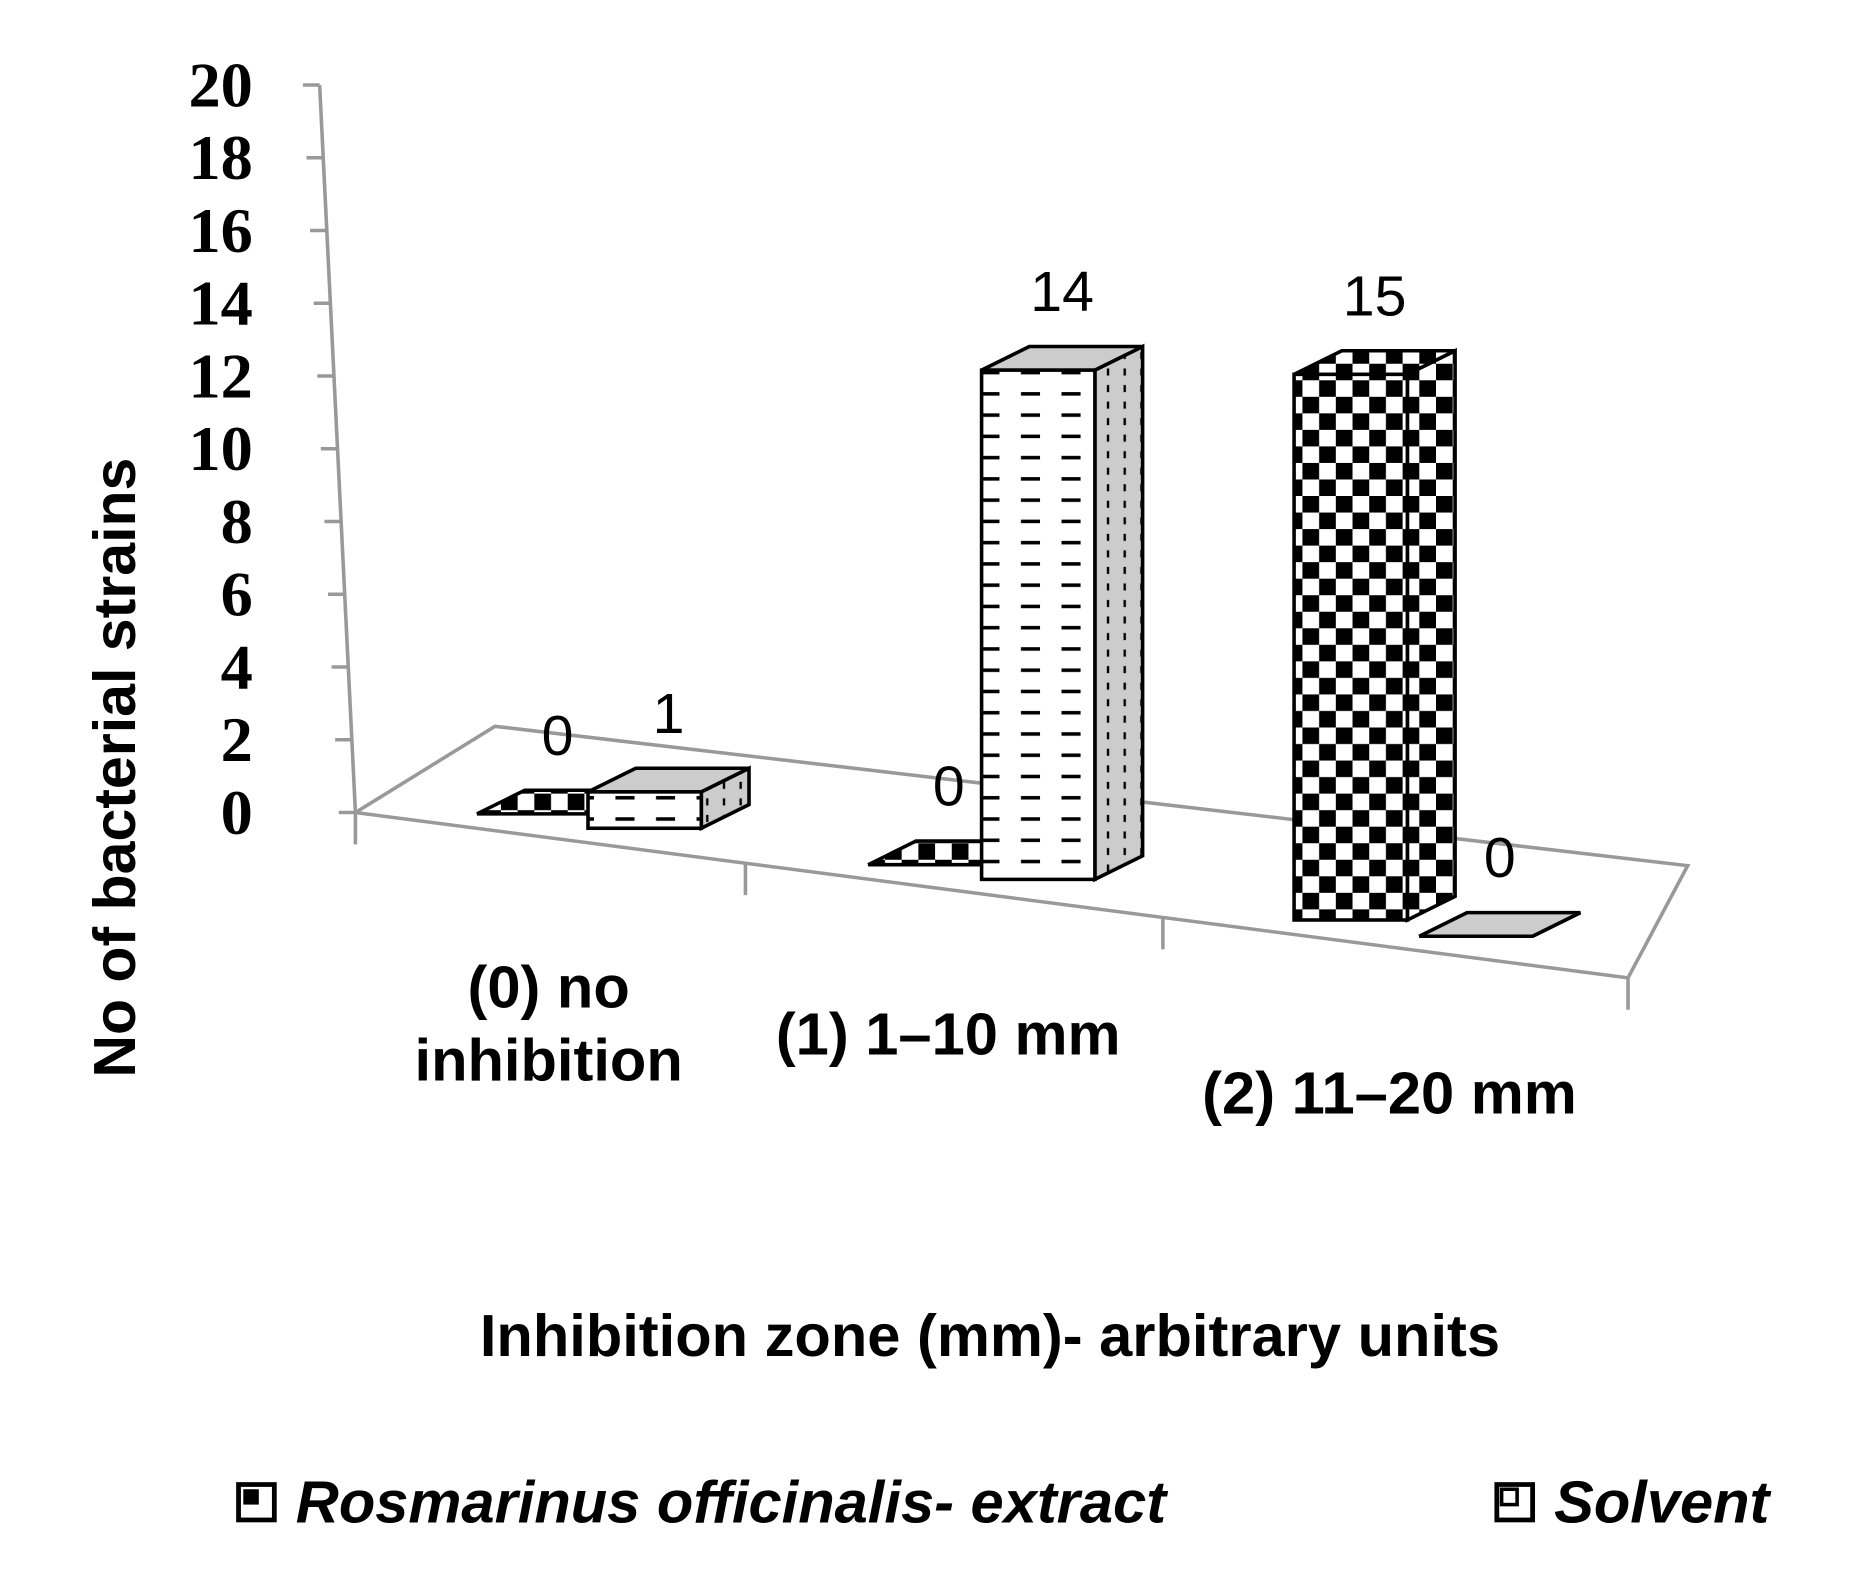 The width and height of the screenshot is (1857, 1574). Describe the element at coordinates (237, 739) in the screenshot. I see `y-tick-label: 2` at that location.